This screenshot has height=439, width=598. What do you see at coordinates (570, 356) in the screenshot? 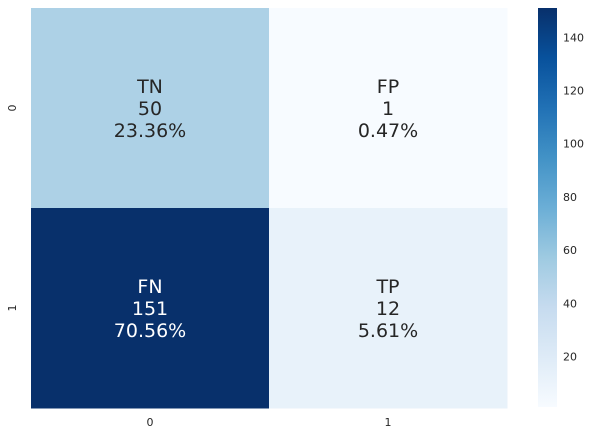
I see `colorbar-tick-label: 20` at bounding box center [570, 356].